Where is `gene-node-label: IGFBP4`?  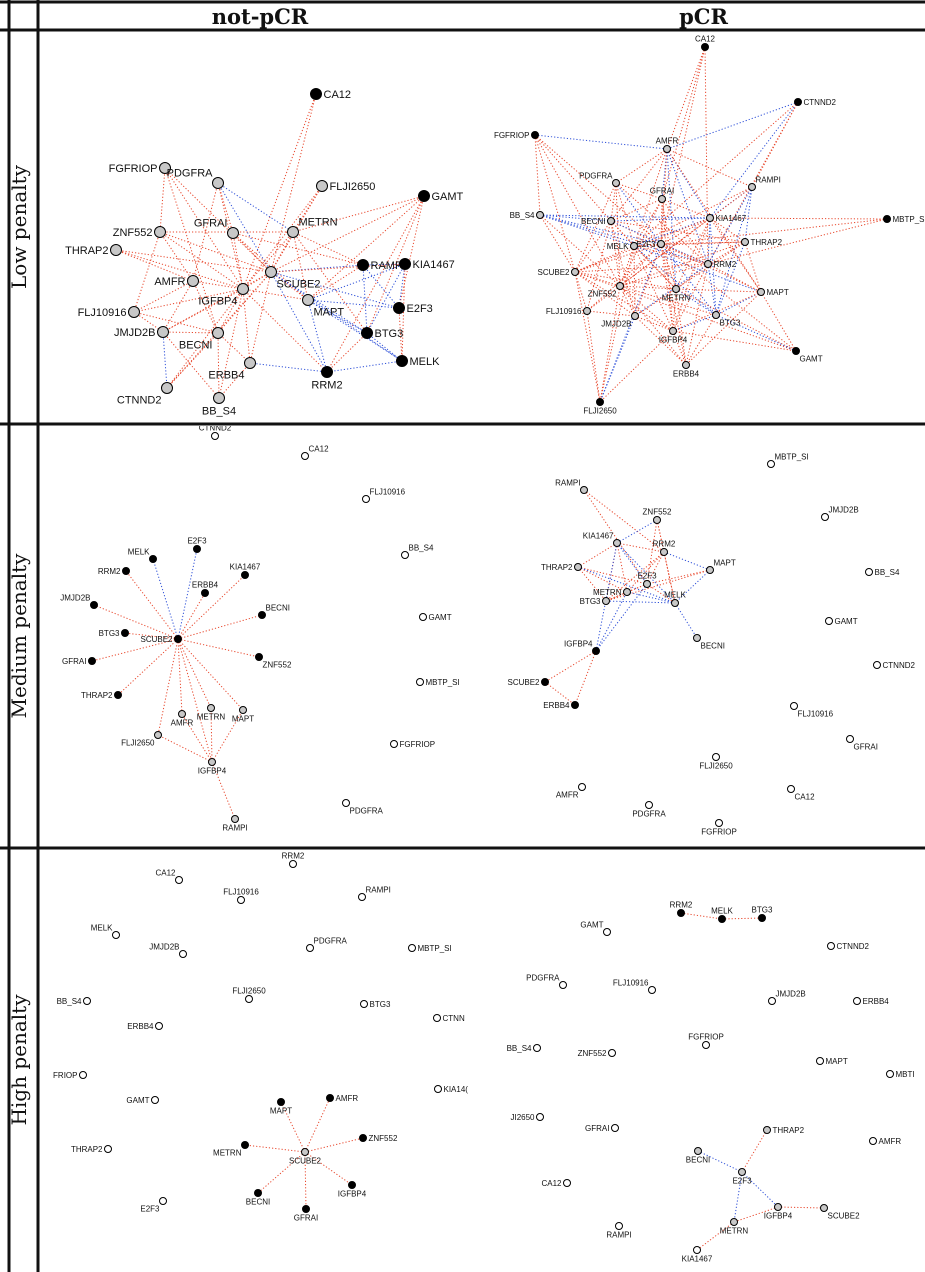
gene-node-label: IGFBP4 is located at coordinates (778, 1216).